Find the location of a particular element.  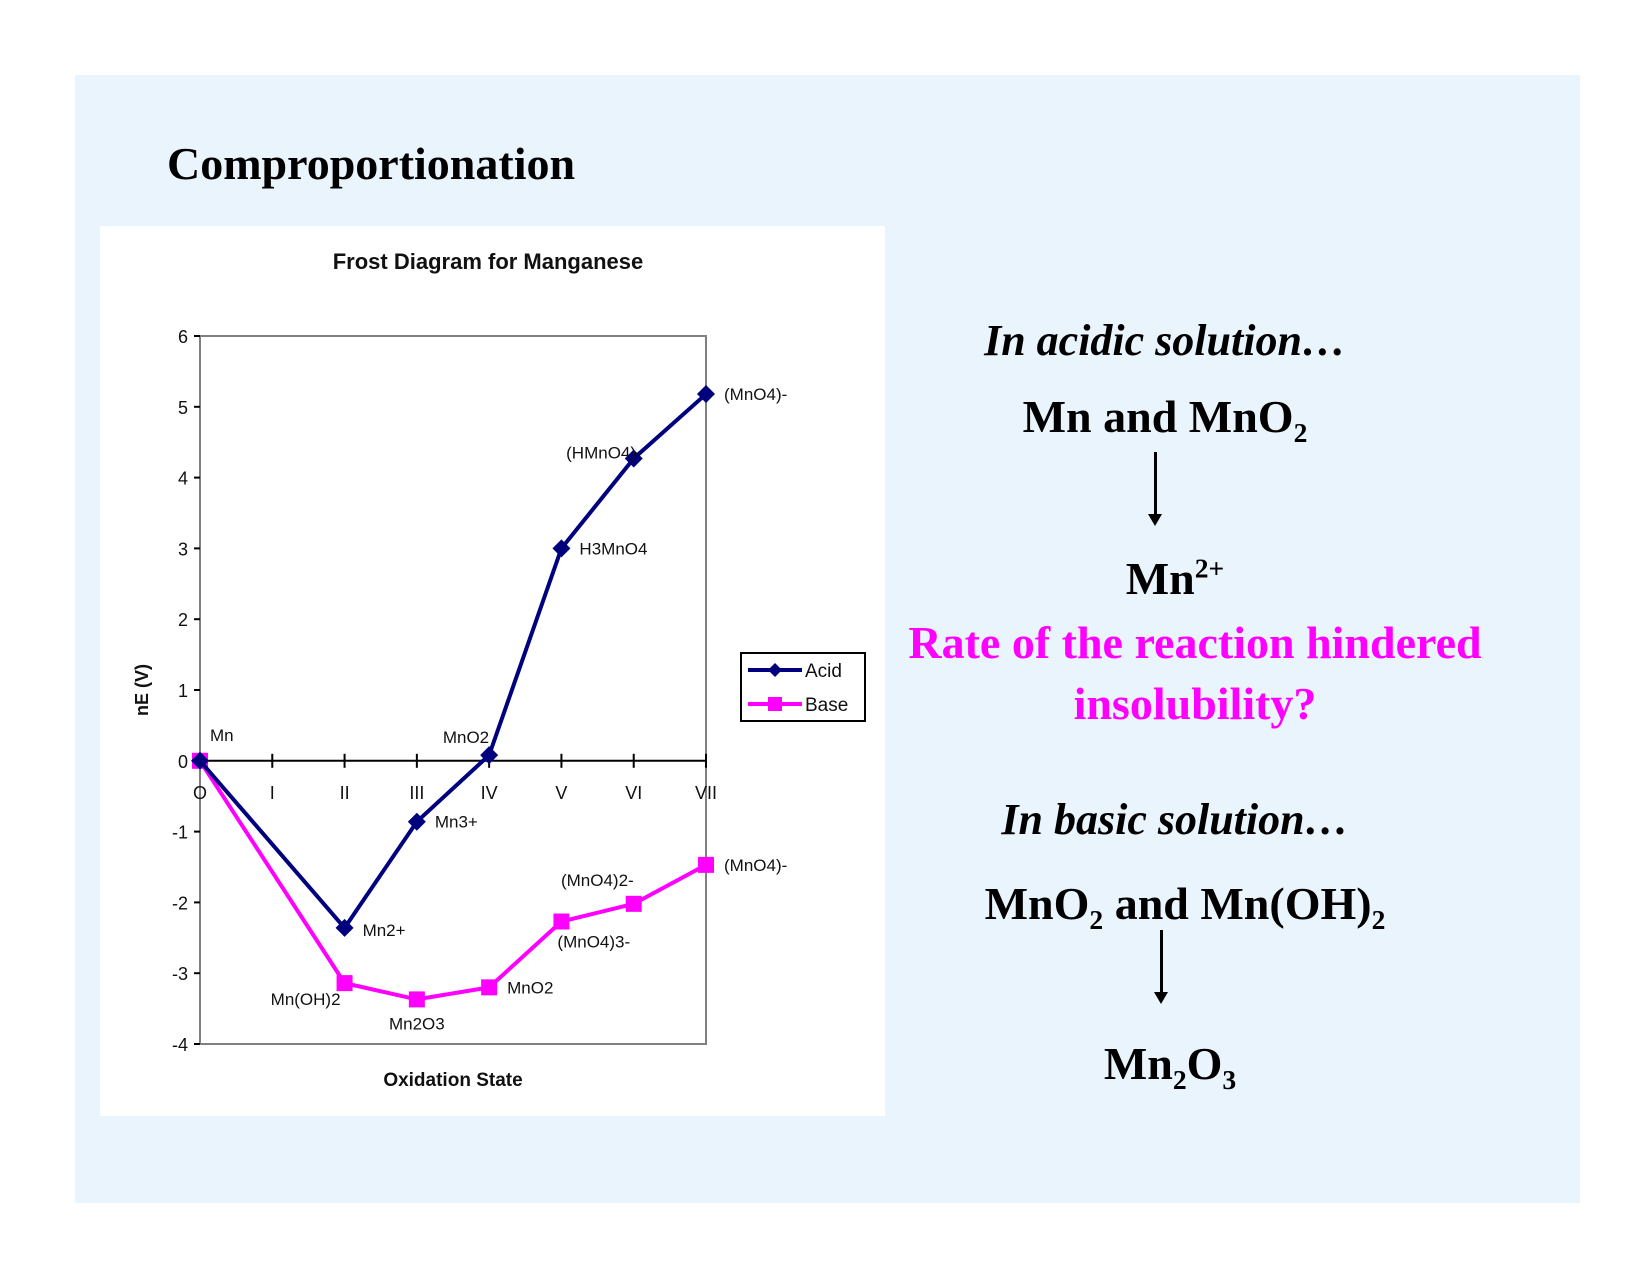

point-label: H3MnO4 is located at coordinates (613, 548).